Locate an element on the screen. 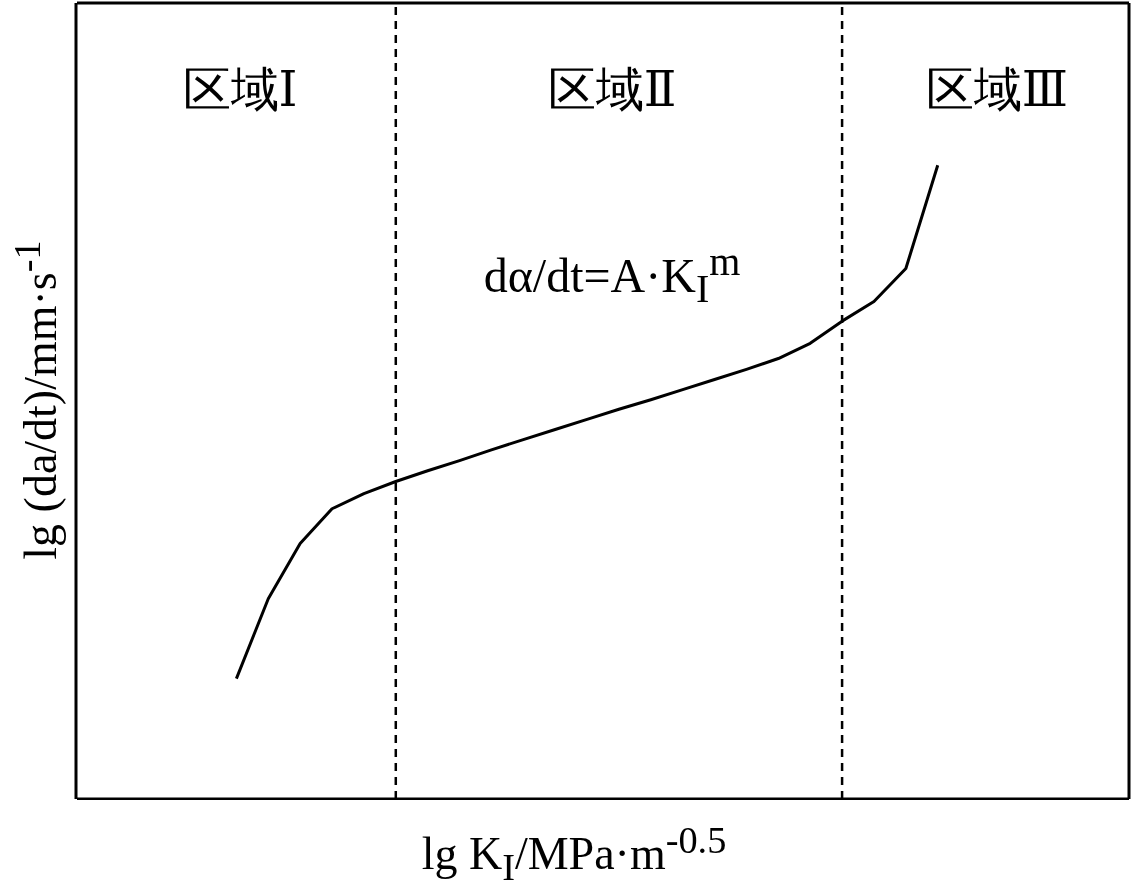 This screenshot has width=1148, height=889. text: 区域Ⅱ is located at coordinates (612, 90).